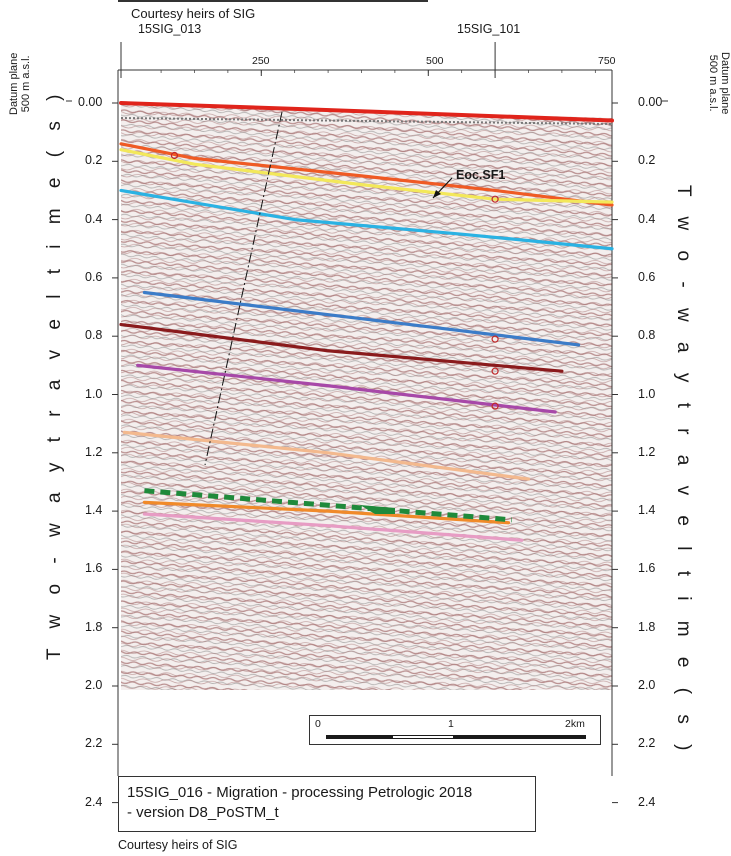 The image size is (731, 856). I want to click on y-tick-label: 0.2, so click(94, 160).